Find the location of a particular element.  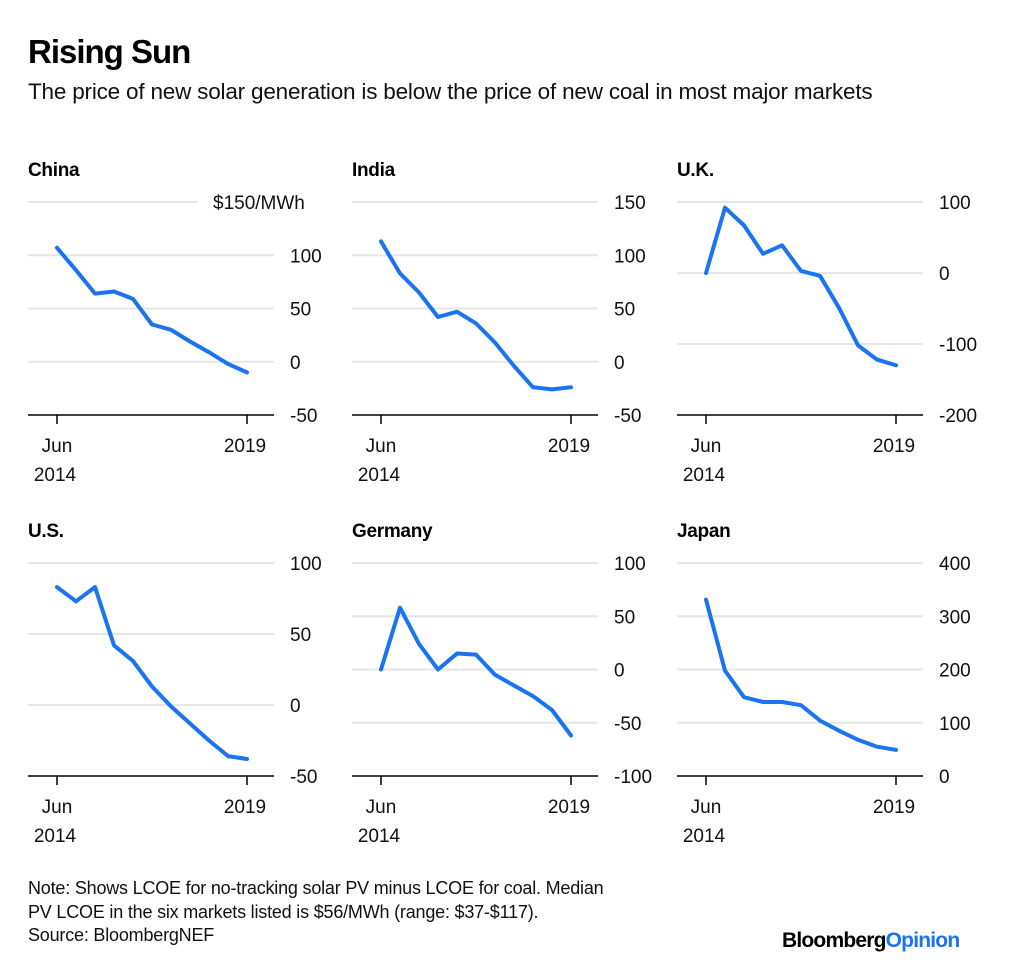

panel-title: Germany is located at coordinates (392, 531).